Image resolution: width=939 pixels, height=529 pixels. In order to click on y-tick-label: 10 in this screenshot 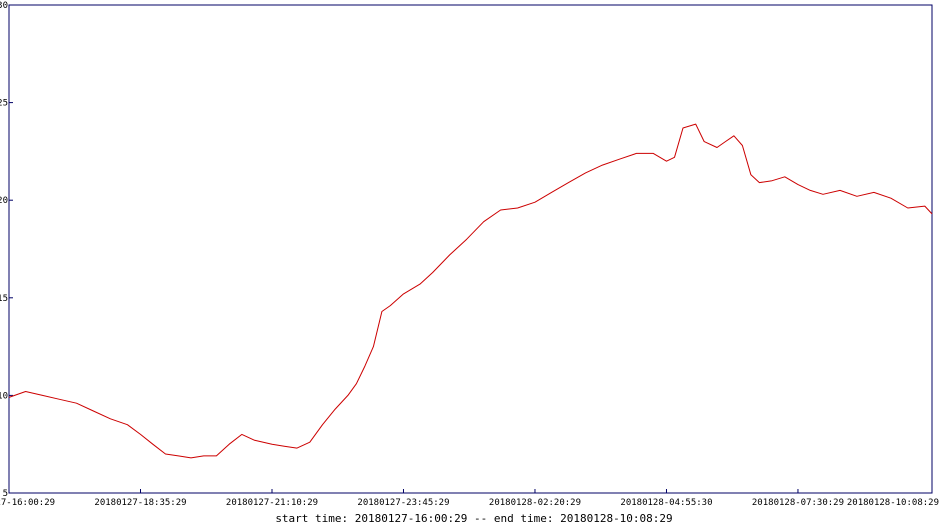, I will do `click(4, 396)`.